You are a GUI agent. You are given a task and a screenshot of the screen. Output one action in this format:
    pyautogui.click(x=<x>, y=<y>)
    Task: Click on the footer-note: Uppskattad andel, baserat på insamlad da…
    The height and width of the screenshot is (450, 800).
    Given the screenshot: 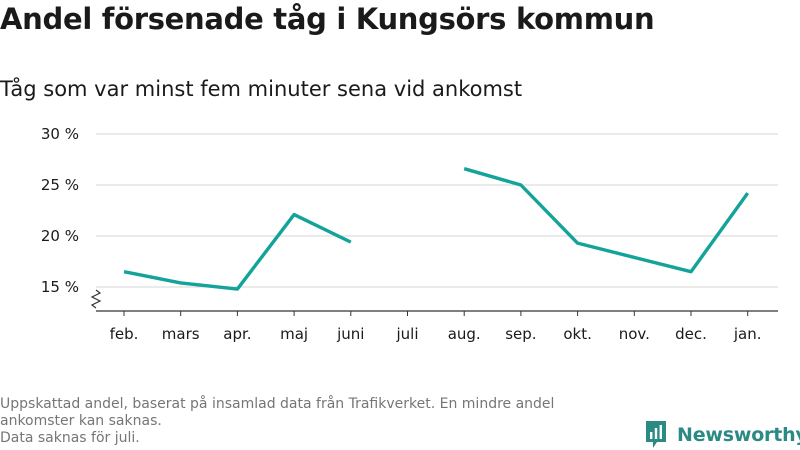 What is the action you would take?
    pyautogui.click(x=312, y=421)
    